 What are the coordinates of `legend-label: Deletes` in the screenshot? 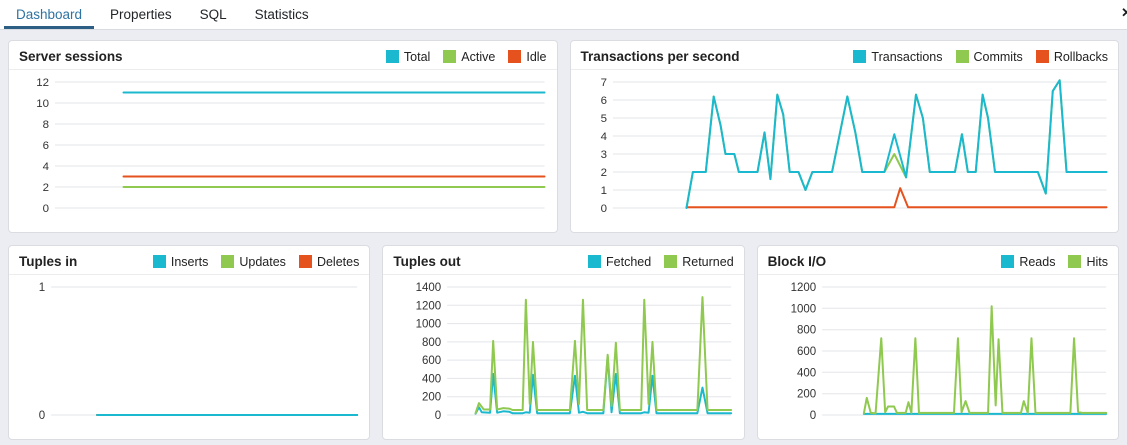 It's located at (338, 261).